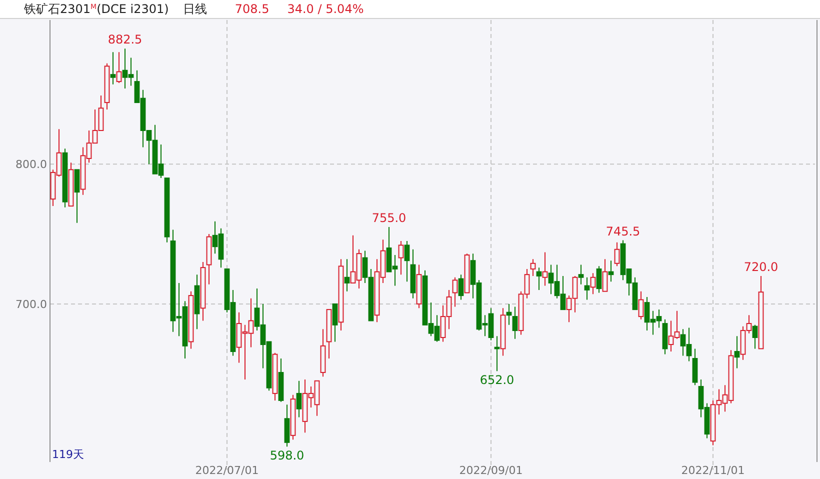 The width and height of the screenshot is (820, 479). Describe the element at coordinates (713, 470) in the screenshot. I see `x-tick-label: 2022/11/01` at that location.